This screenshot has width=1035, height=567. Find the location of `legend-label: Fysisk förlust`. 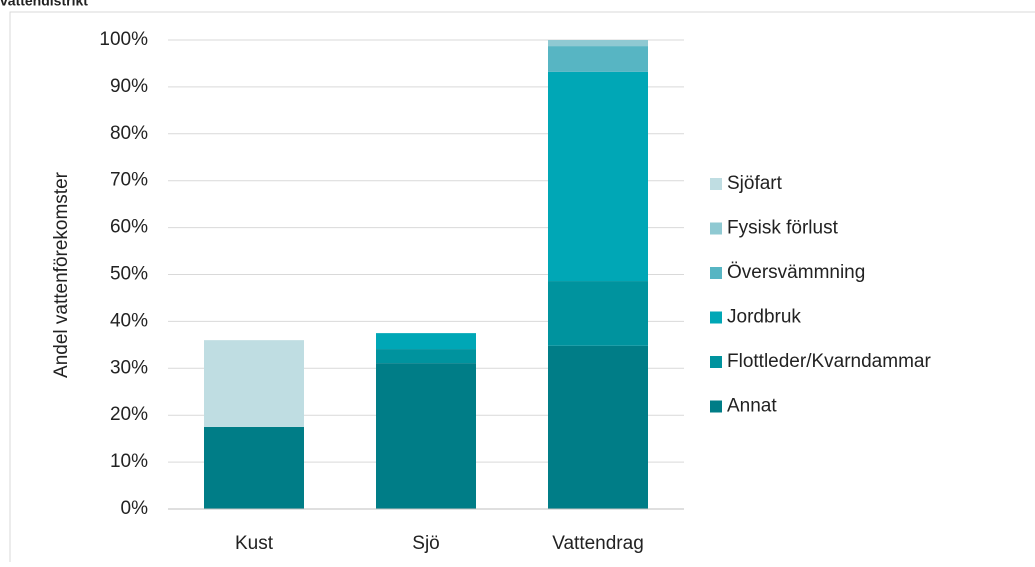

legend-label: Fysisk förlust is located at coordinates (783, 228).